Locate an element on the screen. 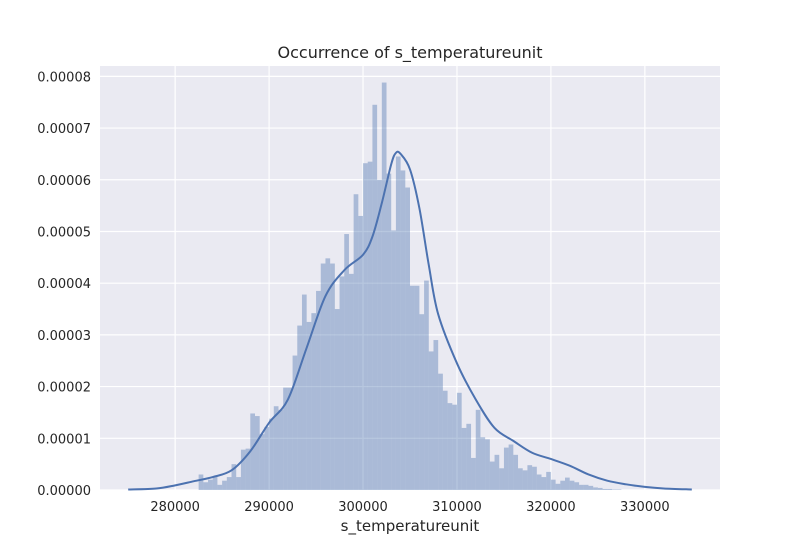 The height and width of the screenshot is (550, 800). x-tick-label: 310000 is located at coordinates (457, 507).